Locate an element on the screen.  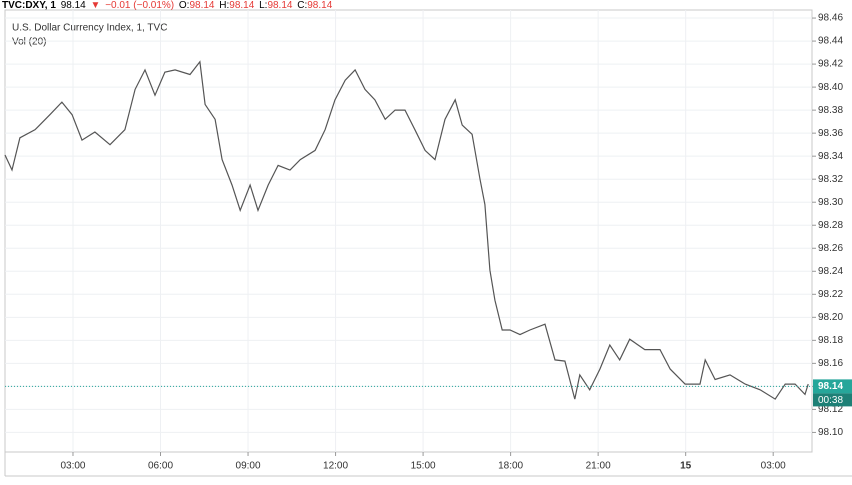
ohlc-label: L: is located at coordinates (263, 5).